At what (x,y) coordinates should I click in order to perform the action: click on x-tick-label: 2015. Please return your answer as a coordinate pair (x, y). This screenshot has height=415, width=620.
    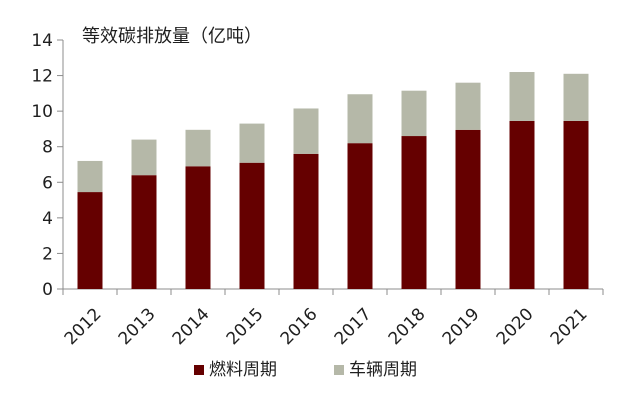
    Looking at the image, I should click on (245, 326).